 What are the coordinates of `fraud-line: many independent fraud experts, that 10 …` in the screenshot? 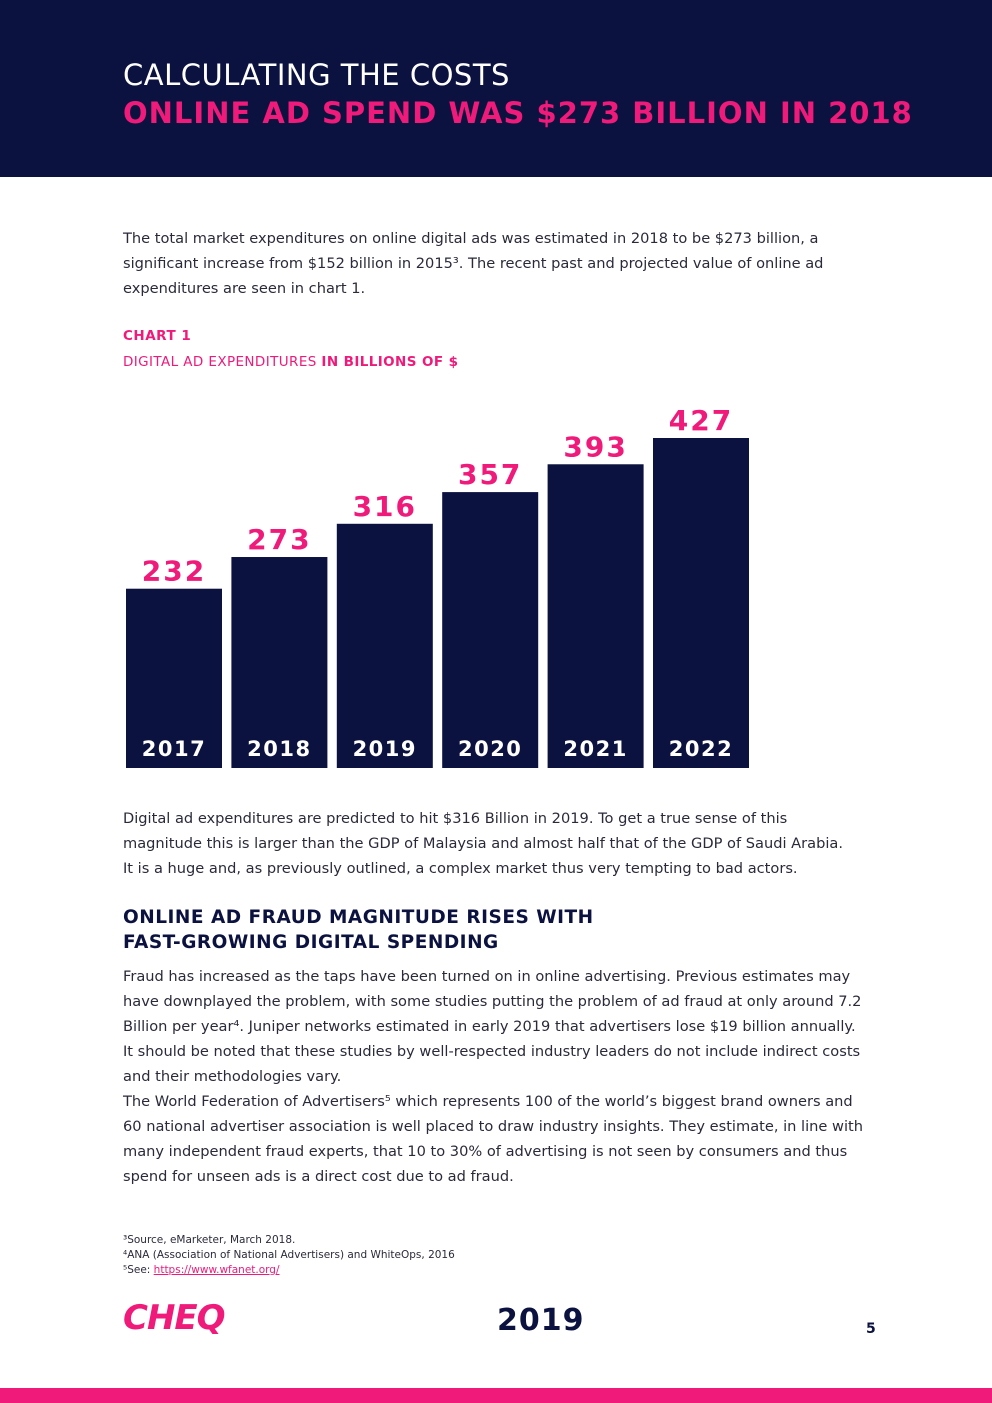 It's located at (485, 1151).